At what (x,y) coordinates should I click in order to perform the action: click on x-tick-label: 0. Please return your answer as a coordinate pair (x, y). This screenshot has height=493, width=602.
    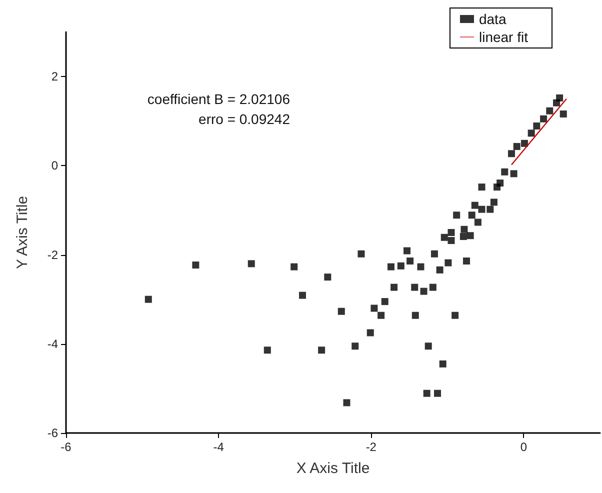
    Looking at the image, I should click on (524, 447).